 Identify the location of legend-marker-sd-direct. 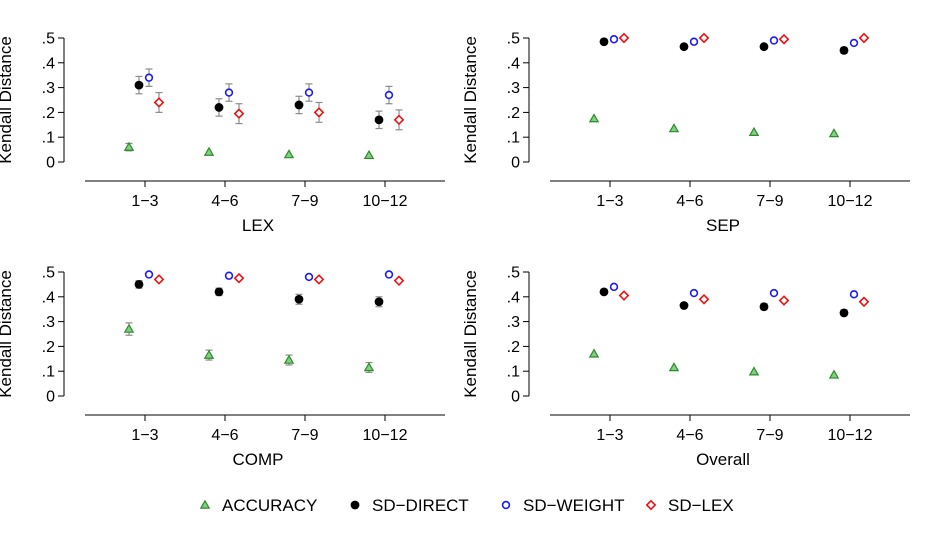
(355, 505).